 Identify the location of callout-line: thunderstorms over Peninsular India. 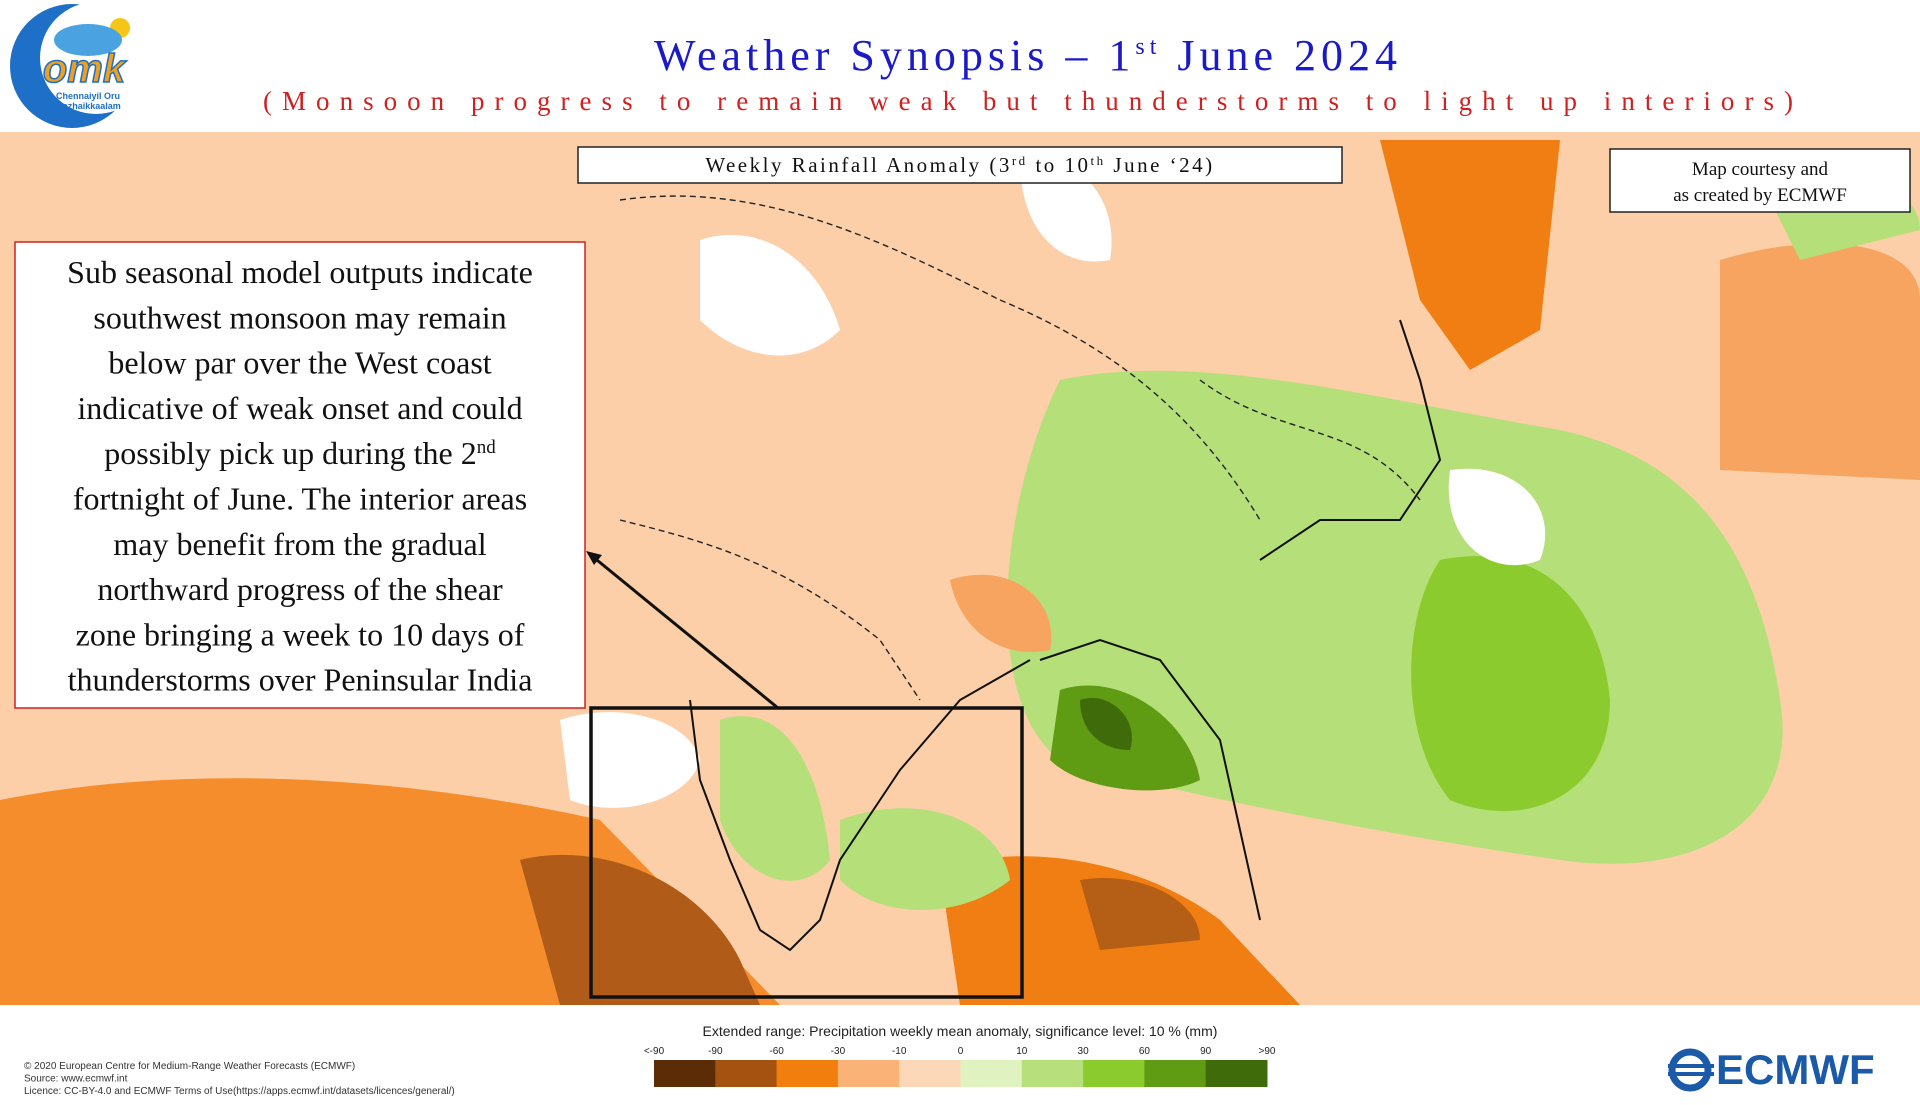
(300, 680).